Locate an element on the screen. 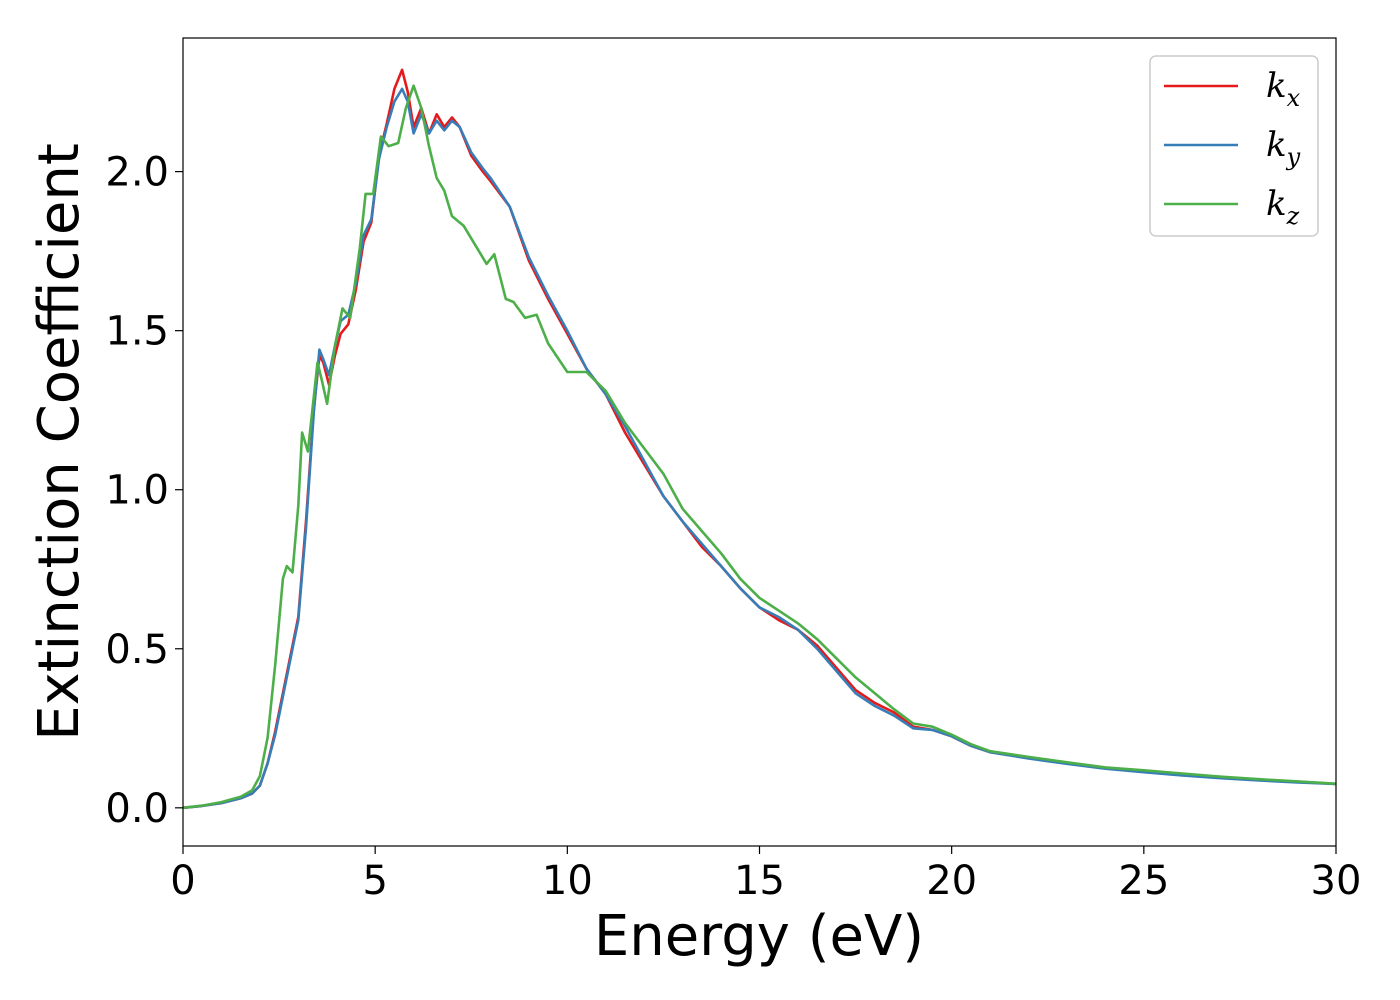  x-tick-label: 10 is located at coordinates (567, 881).